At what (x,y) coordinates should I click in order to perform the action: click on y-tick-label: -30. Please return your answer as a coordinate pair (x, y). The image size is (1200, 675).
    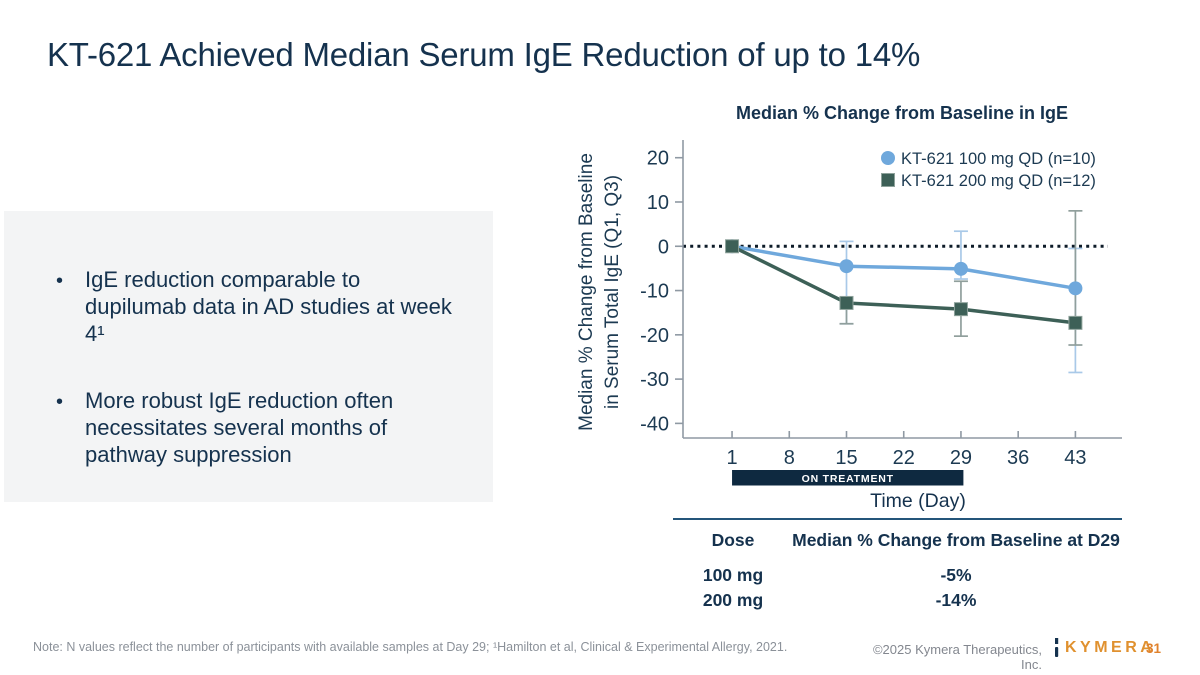
    Looking at the image, I should click on (654, 380).